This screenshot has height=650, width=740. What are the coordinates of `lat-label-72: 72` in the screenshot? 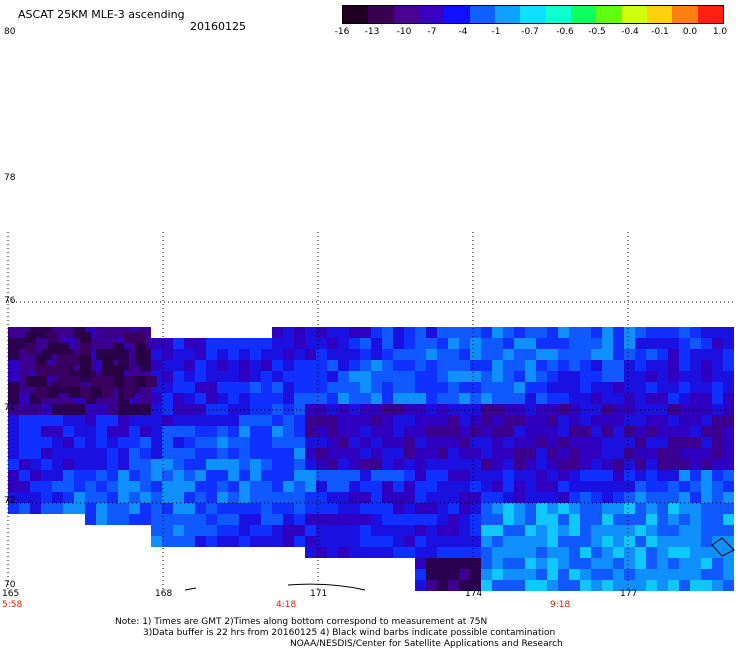 It's located at (10, 501).